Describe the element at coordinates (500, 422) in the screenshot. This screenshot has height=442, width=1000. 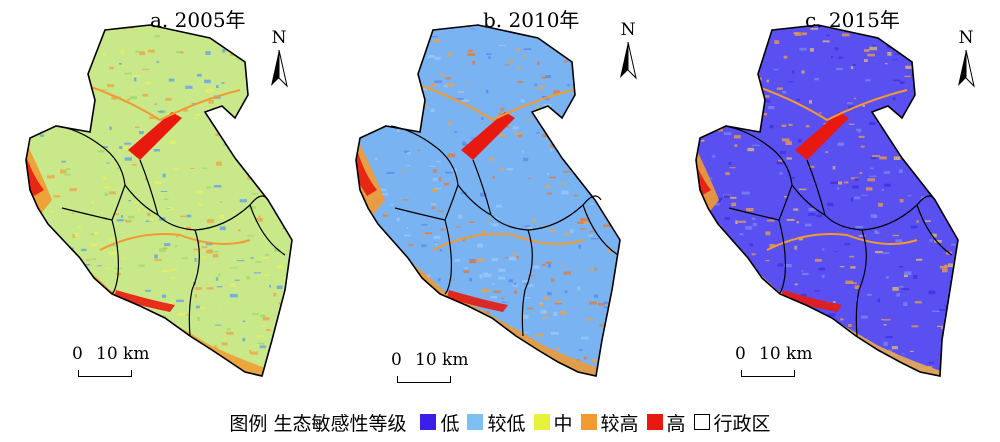
I see `legend: 图例 生态敏感性等级 低 较低 中 较高 高 行政区` at that location.